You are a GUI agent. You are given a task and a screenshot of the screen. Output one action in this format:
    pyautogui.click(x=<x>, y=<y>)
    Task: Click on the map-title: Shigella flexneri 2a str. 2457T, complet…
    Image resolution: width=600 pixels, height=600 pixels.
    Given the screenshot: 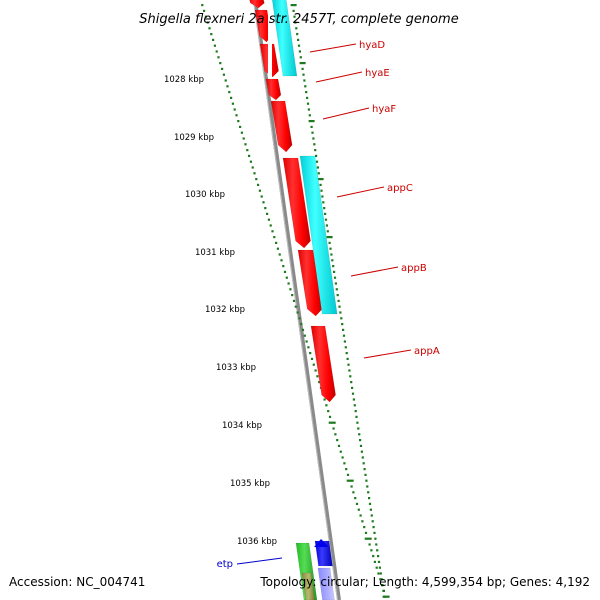 What is the action you would take?
    pyautogui.click(x=298, y=19)
    